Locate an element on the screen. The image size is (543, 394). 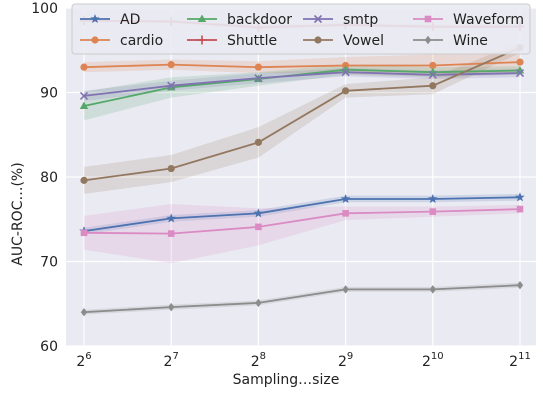
legend-label-vowel: Vowel is located at coordinates (363, 41).